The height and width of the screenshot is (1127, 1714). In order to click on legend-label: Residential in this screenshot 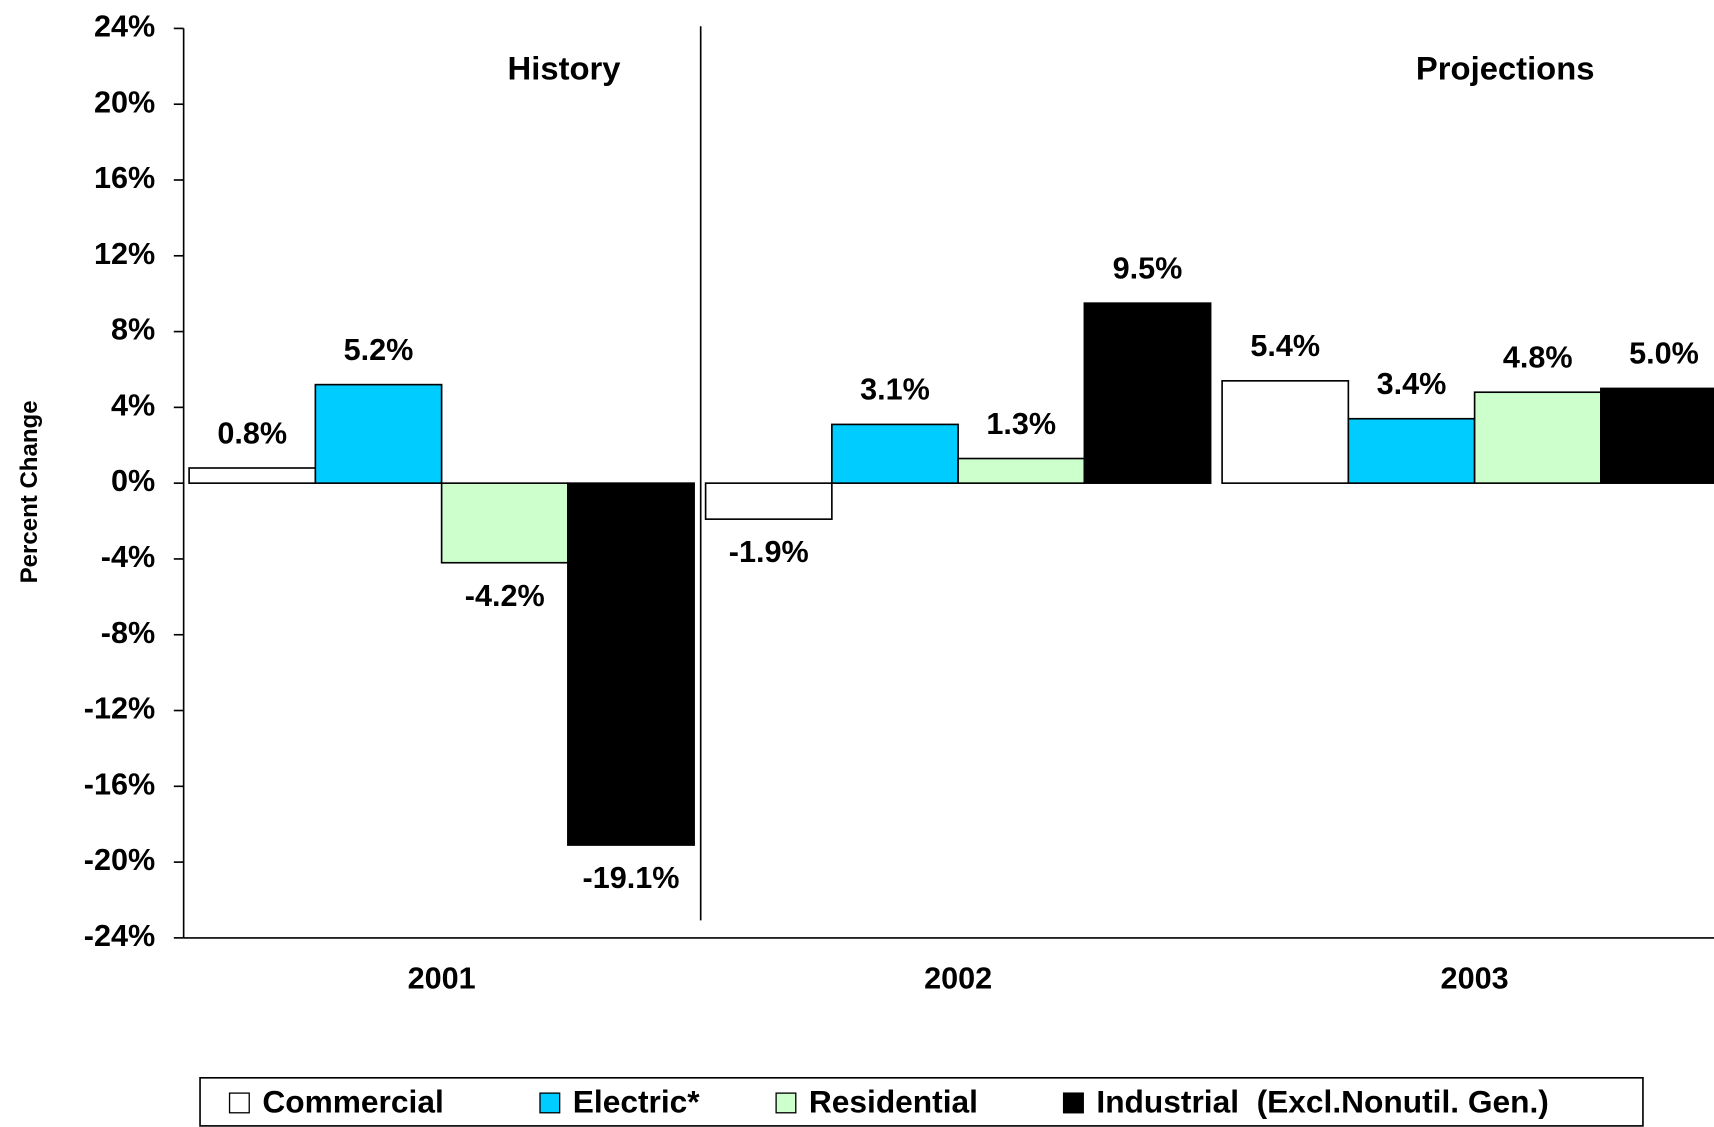, I will do `click(893, 1101)`.